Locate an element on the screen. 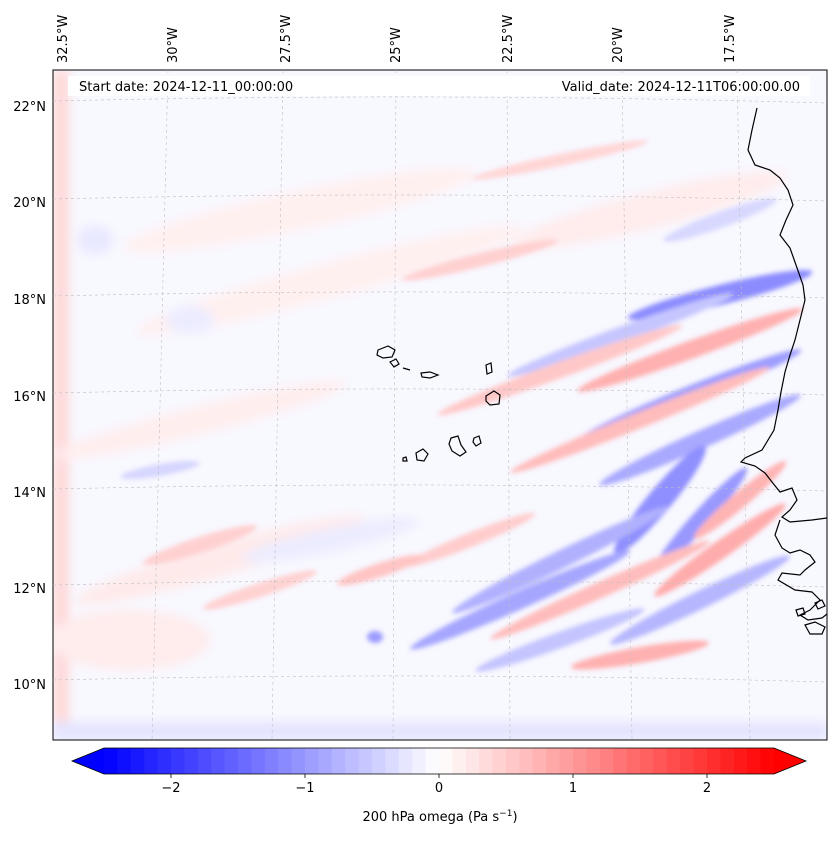 Image resolution: width=837 pixels, height=843 pixels. colorbar-tick-label: −1 is located at coordinates (304, 788).